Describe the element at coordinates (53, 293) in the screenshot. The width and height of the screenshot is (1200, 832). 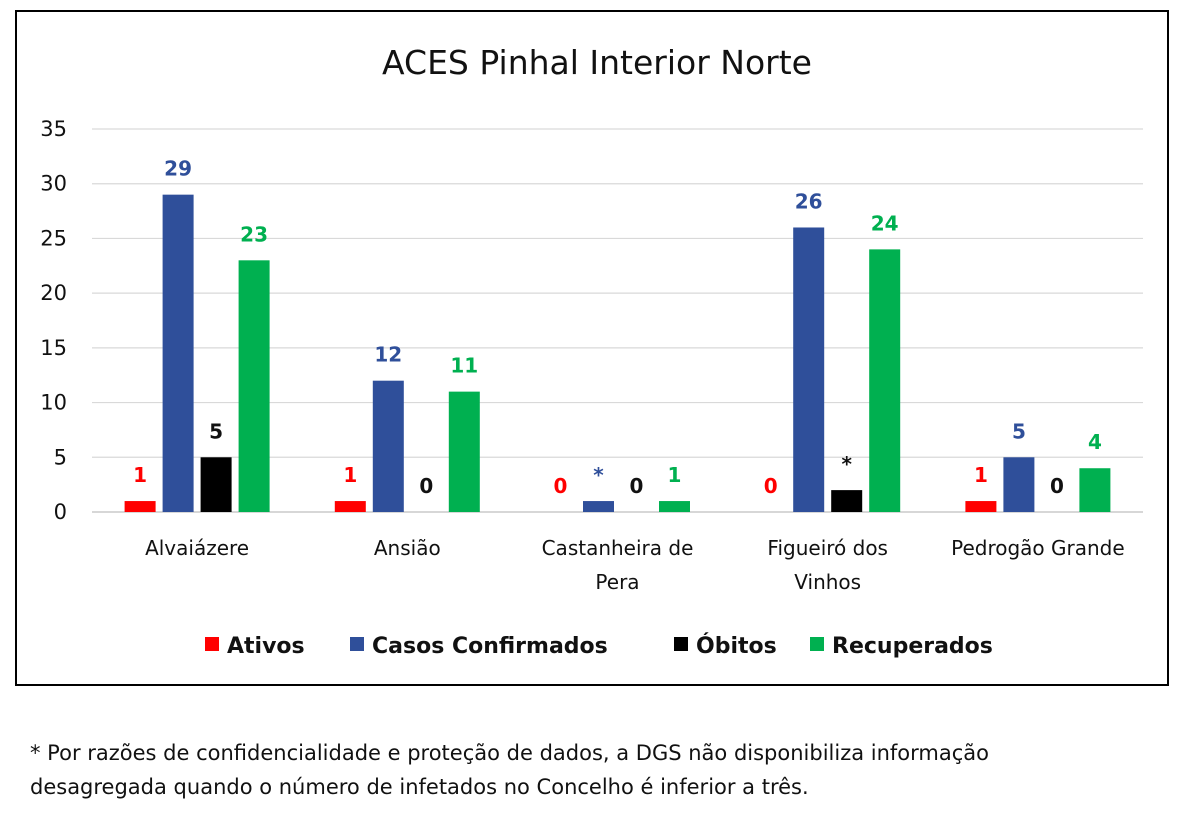
I see `y-tick-label: 20` at that location.